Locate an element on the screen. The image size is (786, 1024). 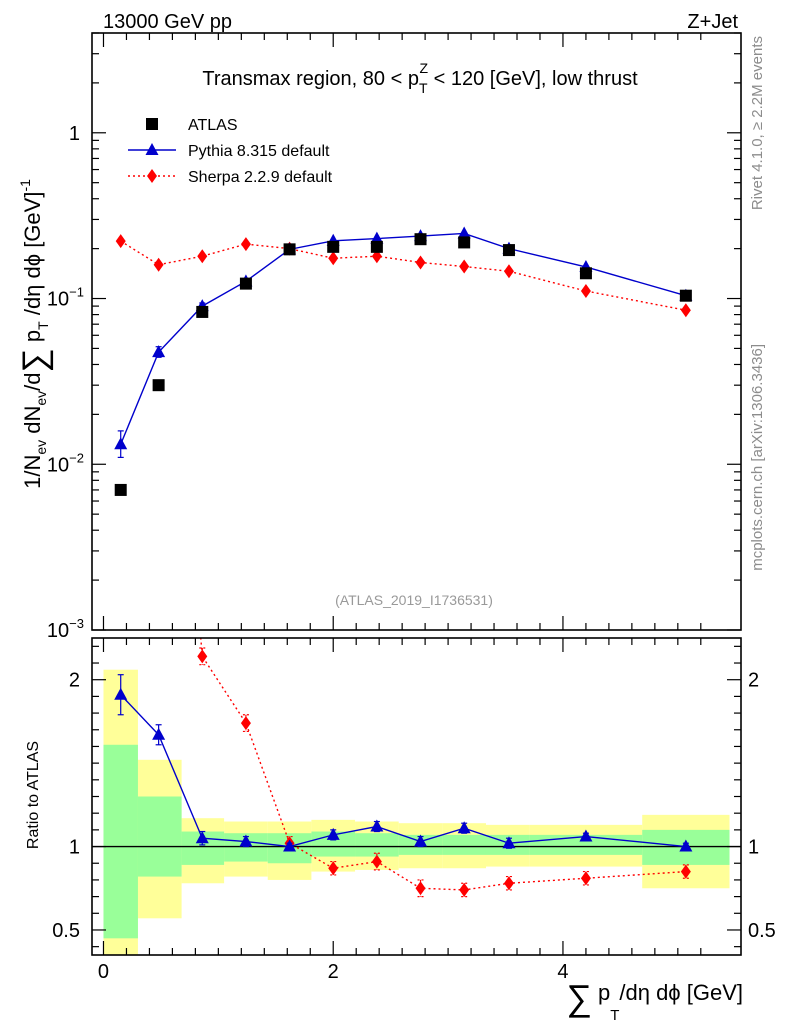
legend-marker-diamond is located at coordinates (152, 176).